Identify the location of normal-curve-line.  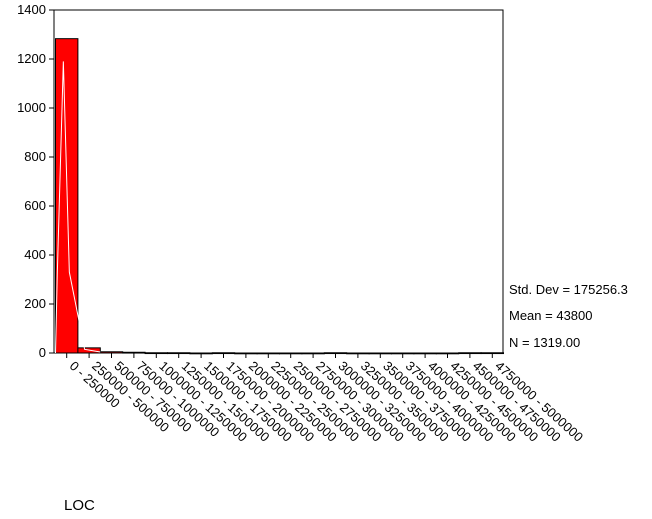
(78, 207).